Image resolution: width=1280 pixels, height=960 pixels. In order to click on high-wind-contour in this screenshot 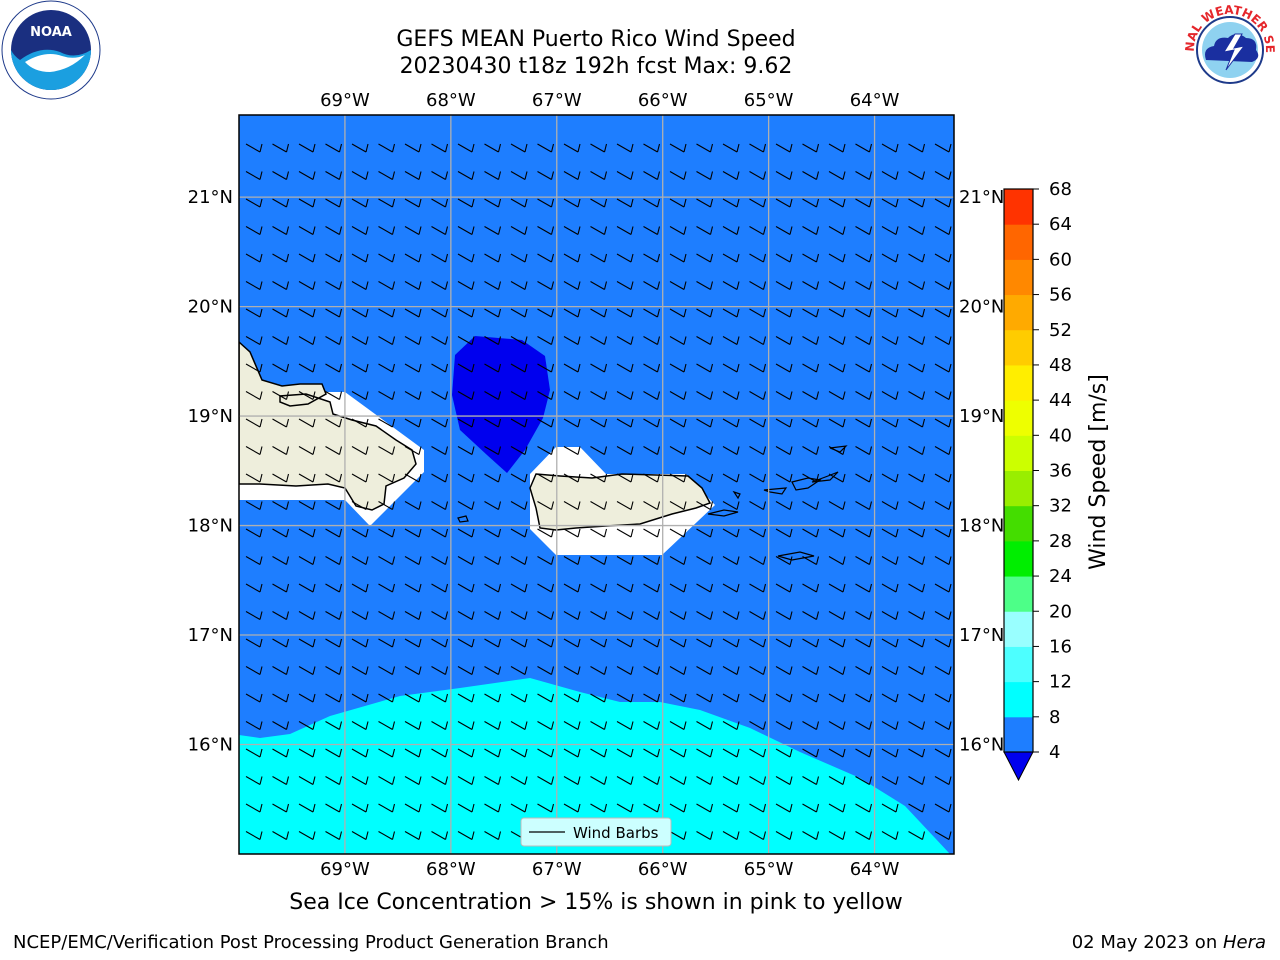, I will do `click(594, 766)`.